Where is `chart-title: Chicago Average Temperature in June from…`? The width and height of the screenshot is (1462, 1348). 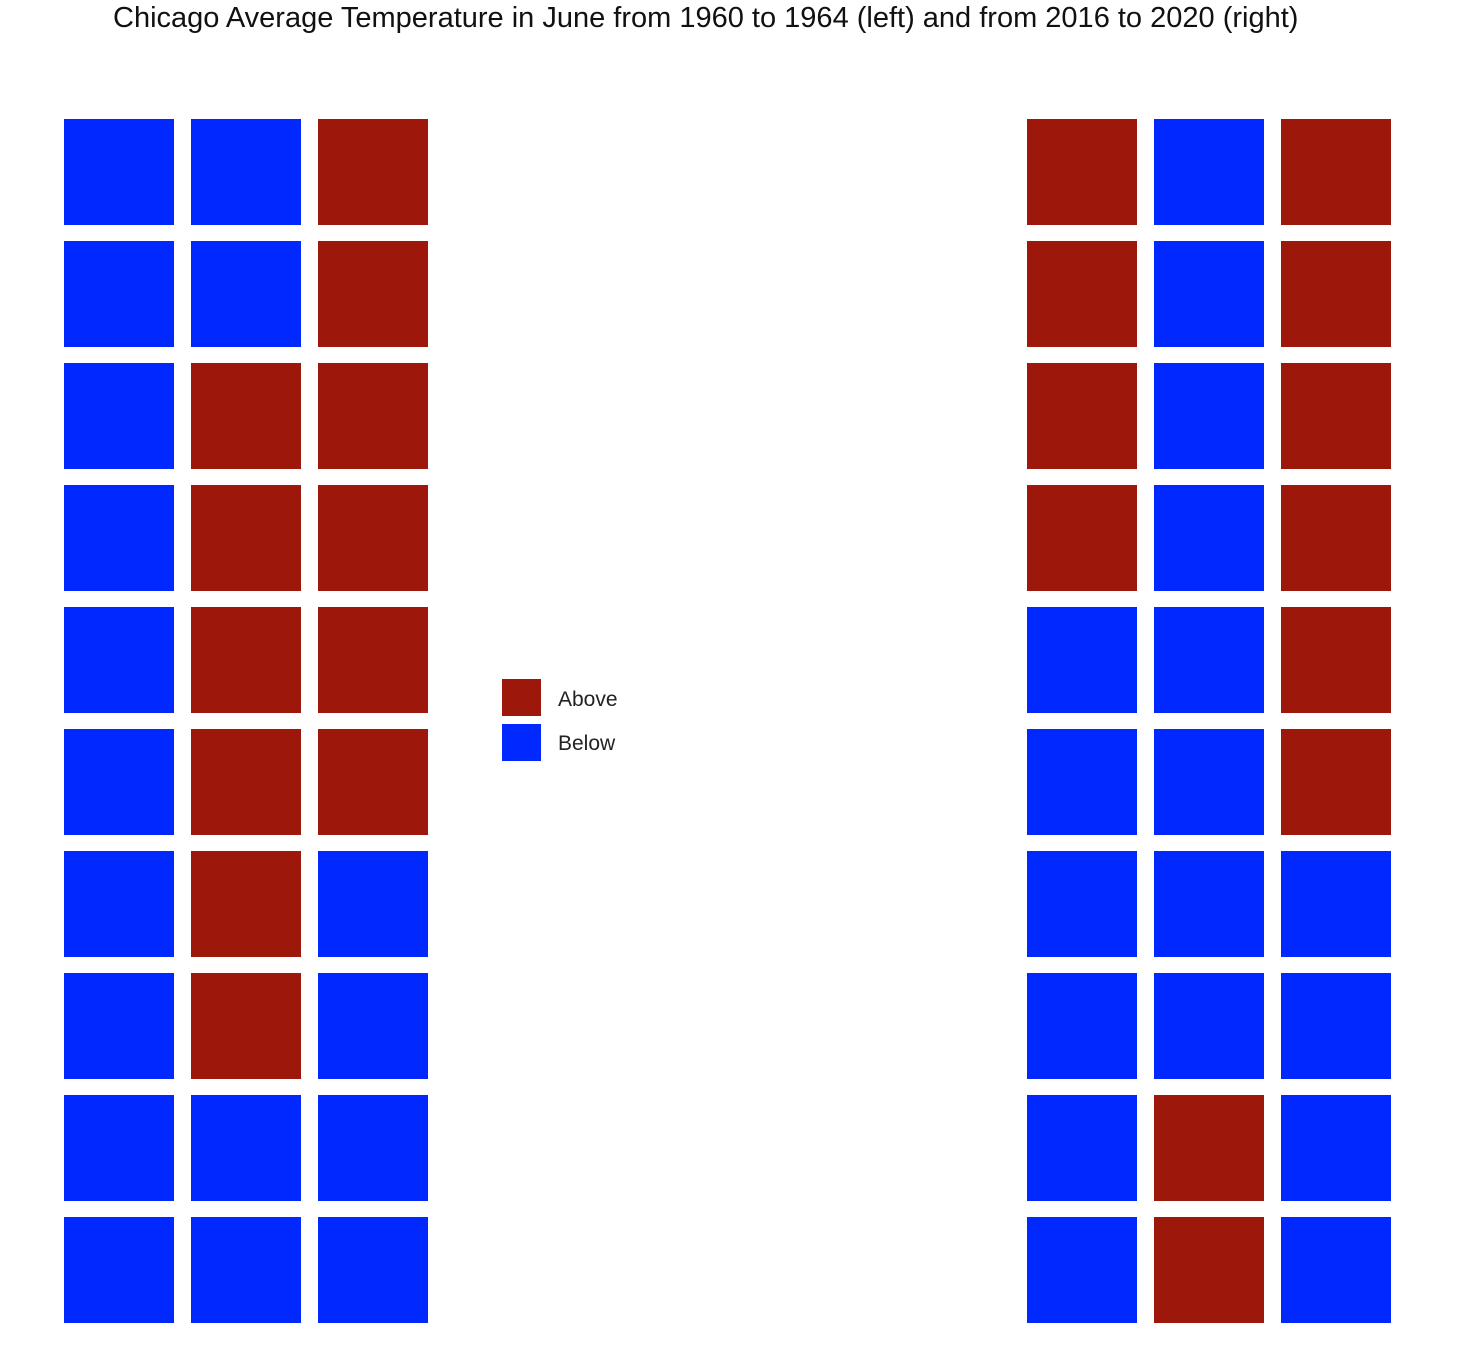 chart-title: Chicago Average Temperature in June from… is located at coordinates (706, 18).